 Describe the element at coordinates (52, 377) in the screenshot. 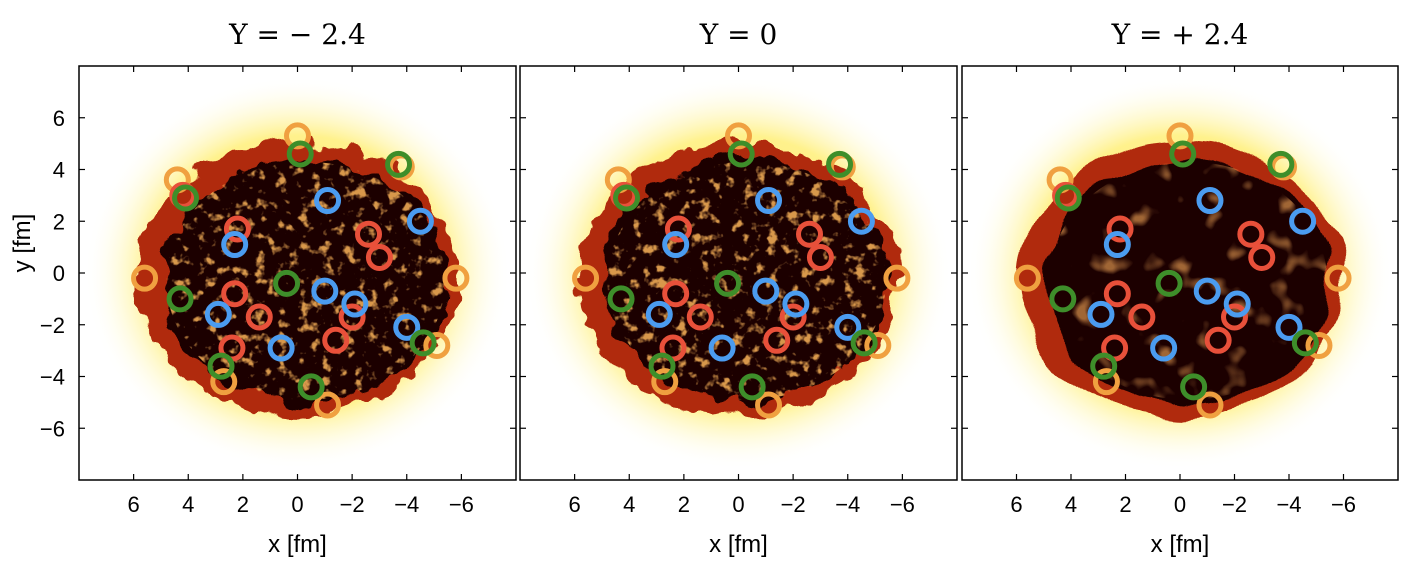

I see `y-tick-label: −4` at that location.